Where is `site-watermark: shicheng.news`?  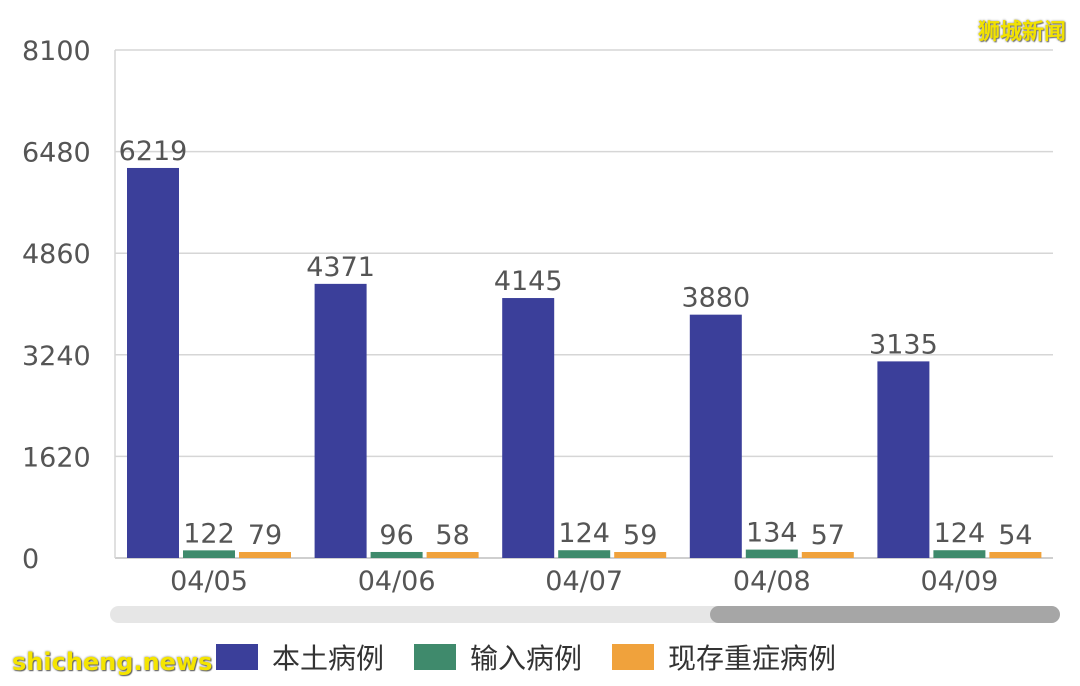 site-watermark: shicheng.news is located at coordinates (112, 662).